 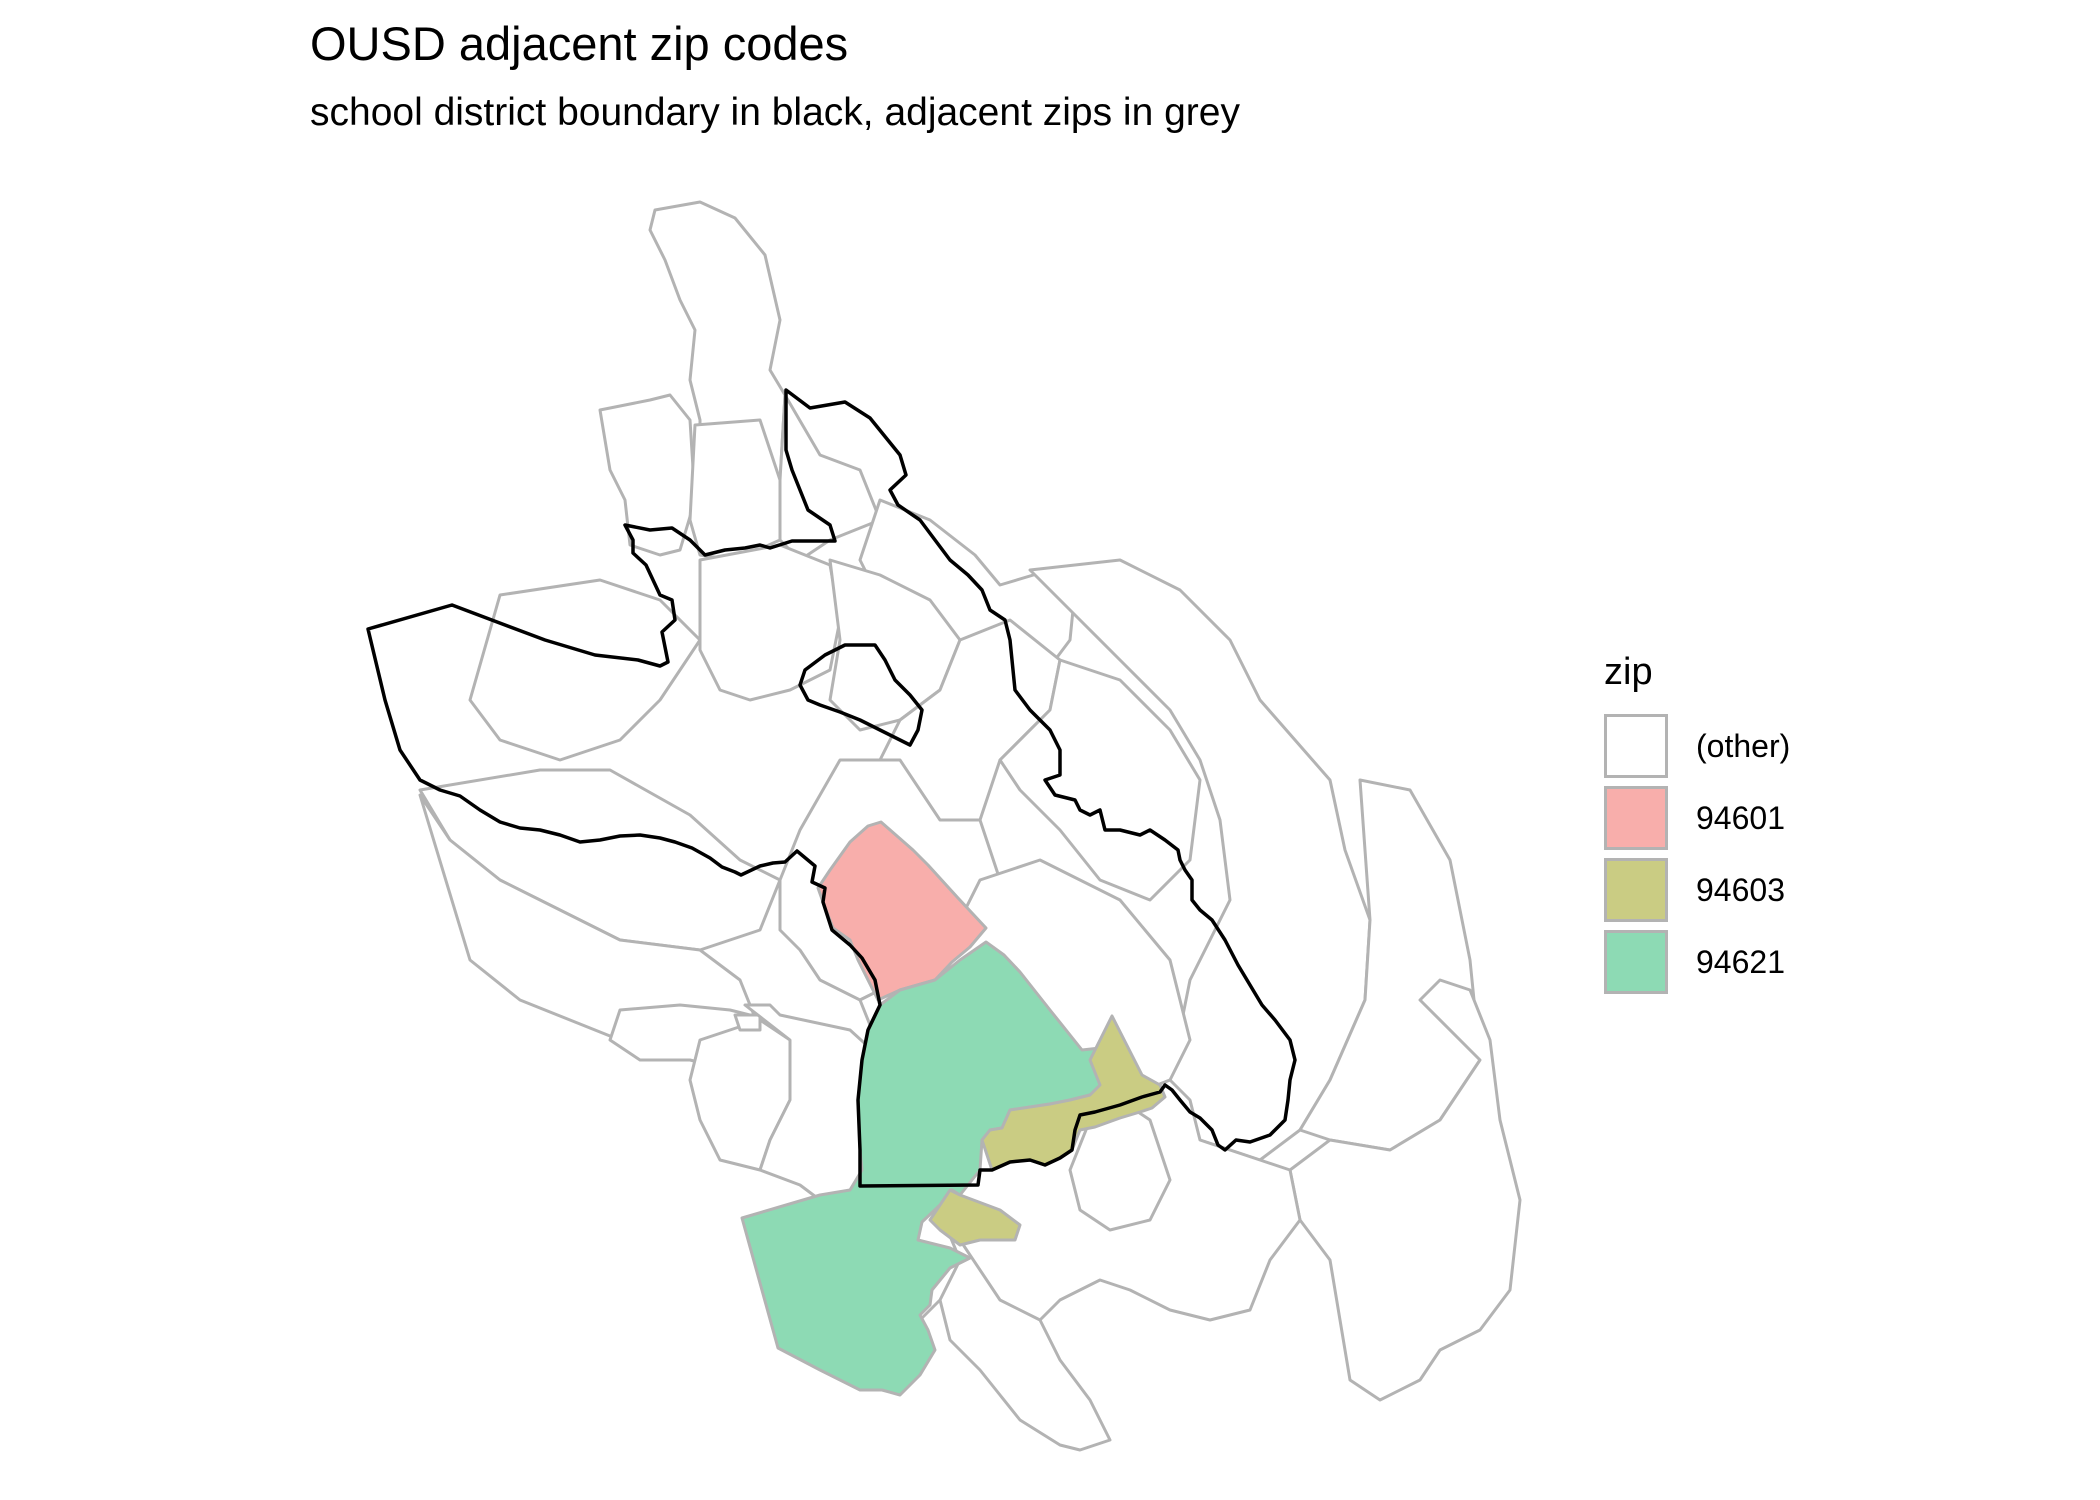 What do you see at coordinates (1636, 746) in the screenshot?
I see `legend-swatch-other` at bounding box center [1636, 746].